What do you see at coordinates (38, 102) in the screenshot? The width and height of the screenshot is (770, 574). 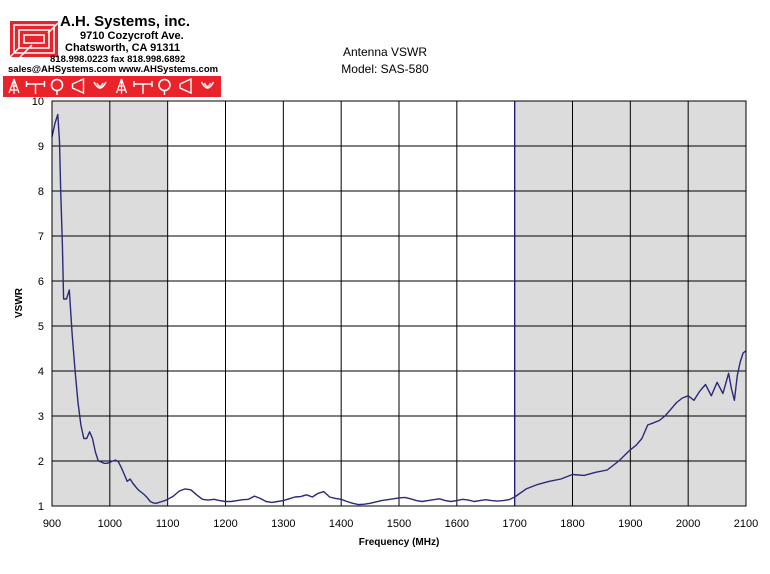 I see `y-tick-label: 10` at bounding box center [38, 102].